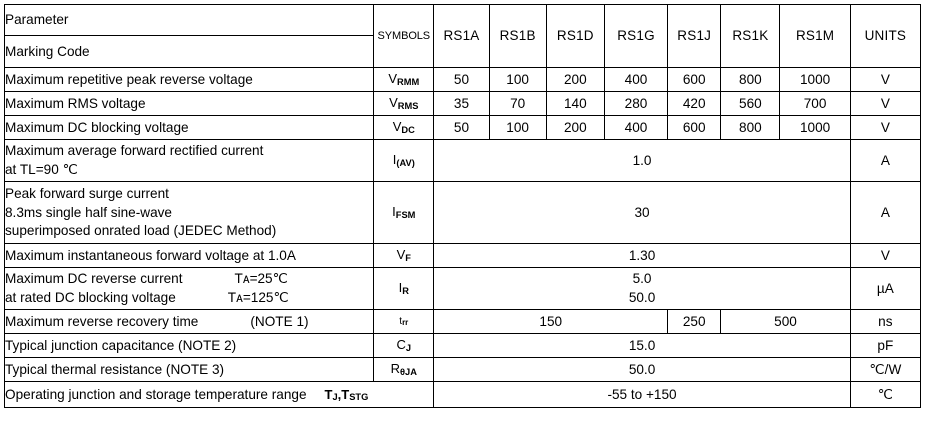 The image size is (925, 427). Describe the element at coordinates (885, 394) in the screenshot. I see `unit-cell: ℃` at that location.